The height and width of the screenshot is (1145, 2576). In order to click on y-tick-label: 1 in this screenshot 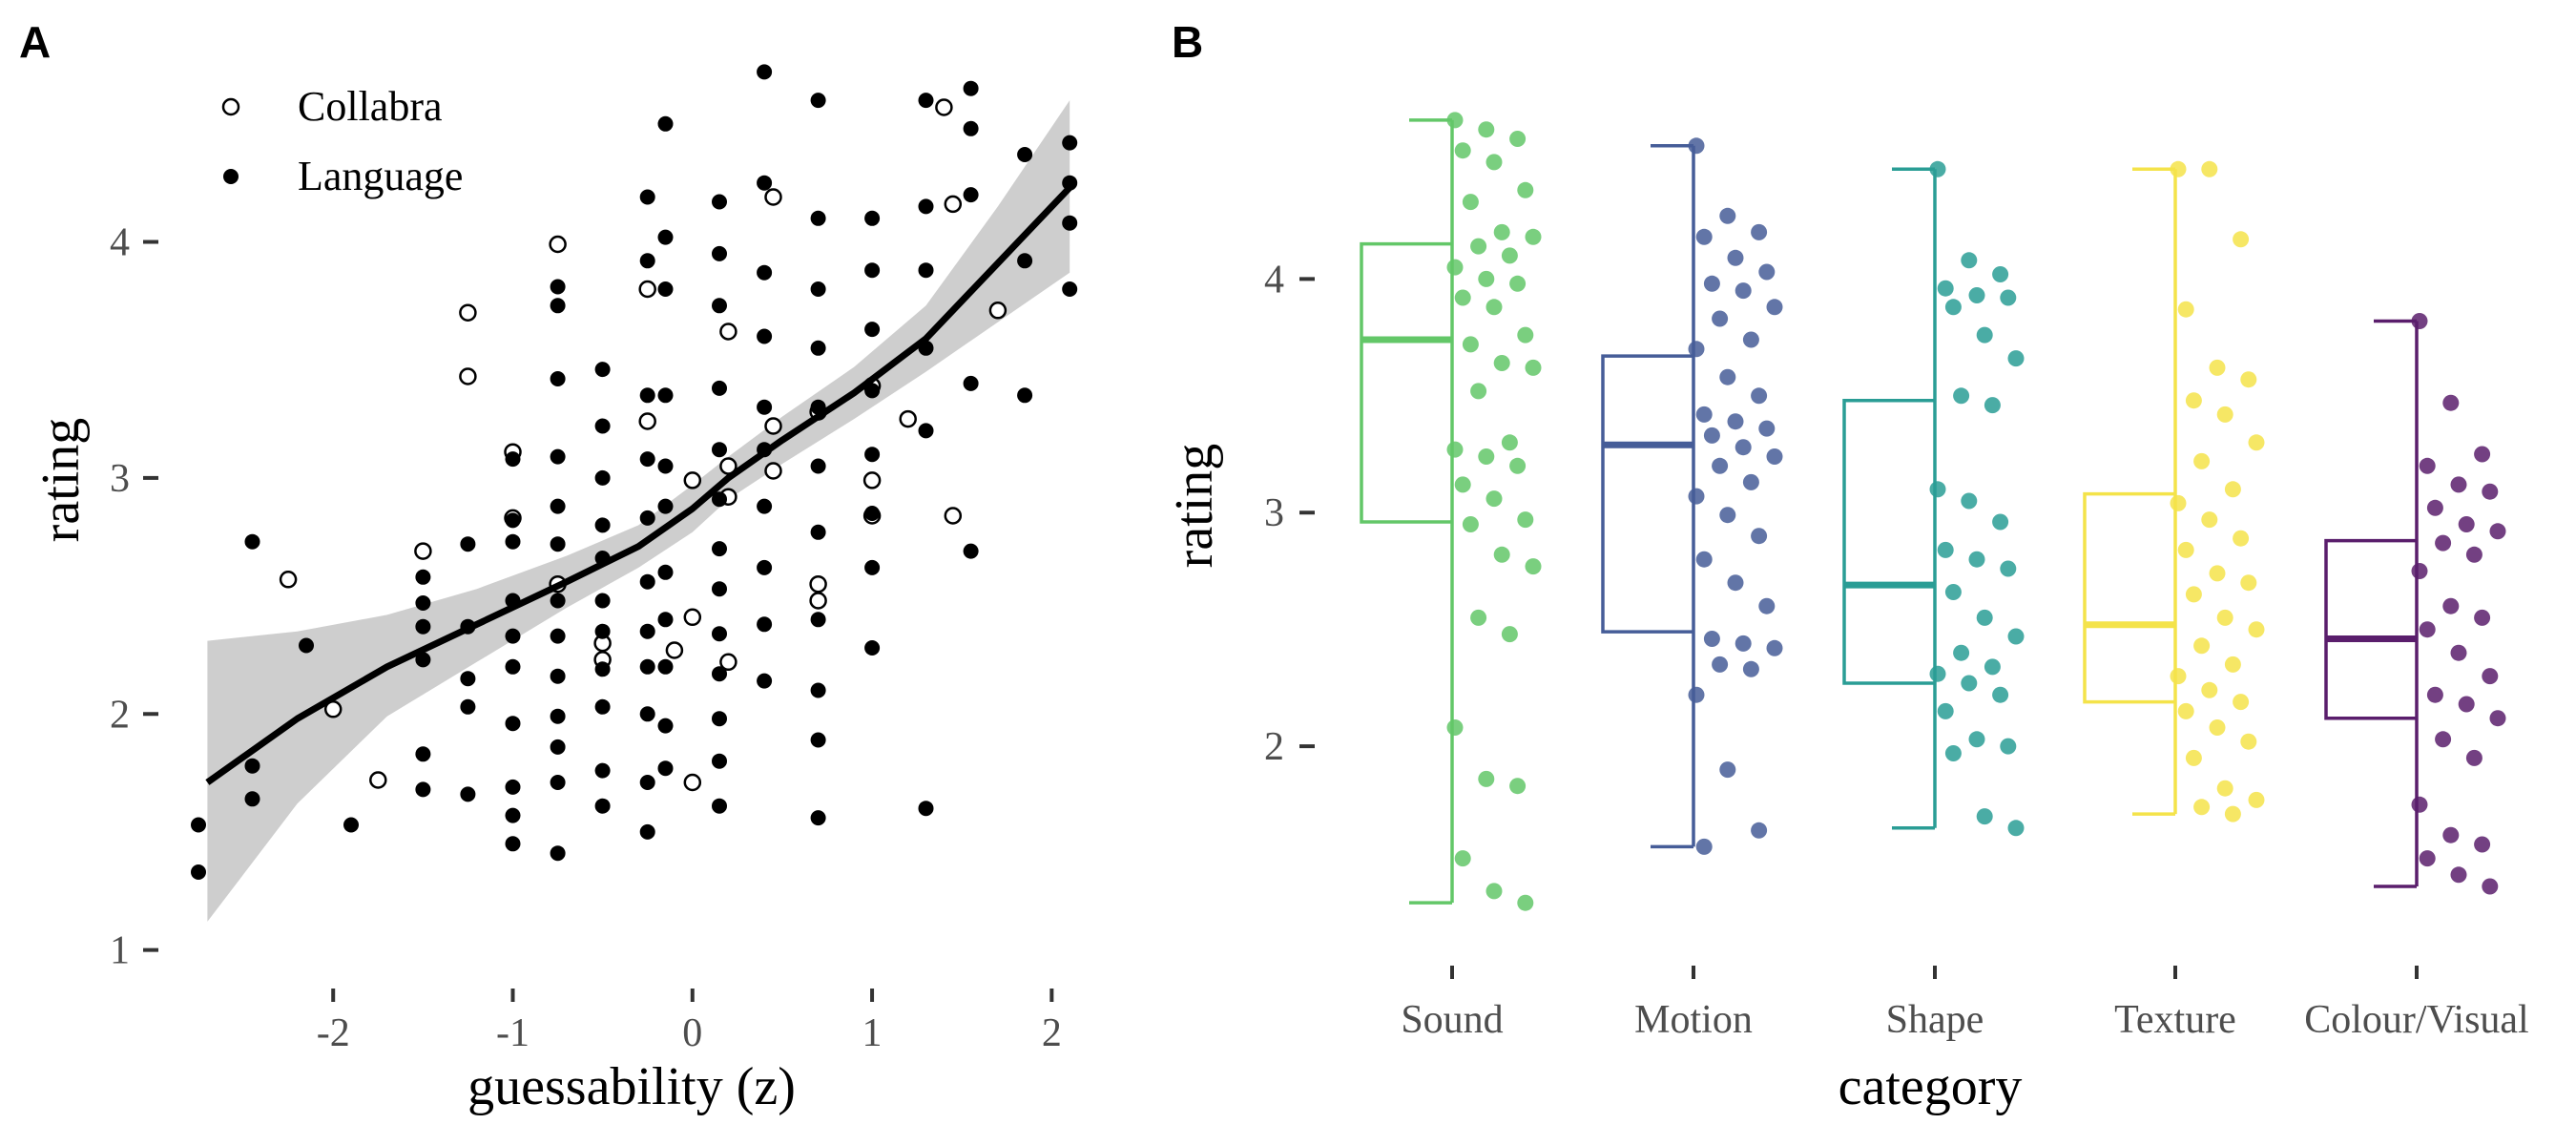, I will do `click(120, 951)`.